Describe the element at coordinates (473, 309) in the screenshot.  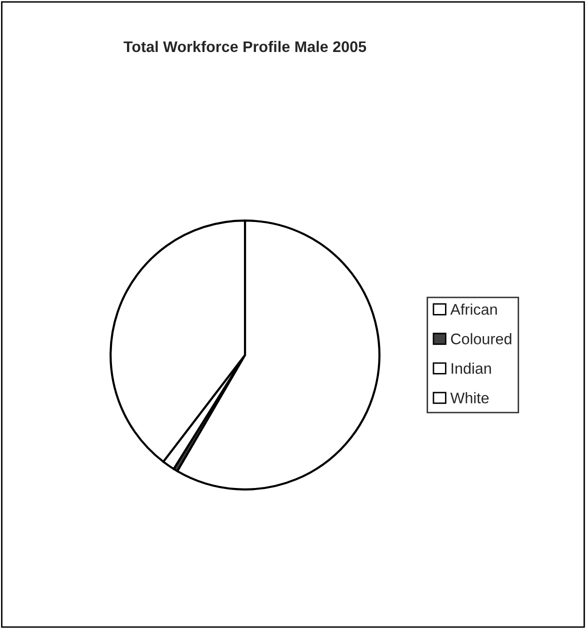
I see `legend-label: African` at that location.